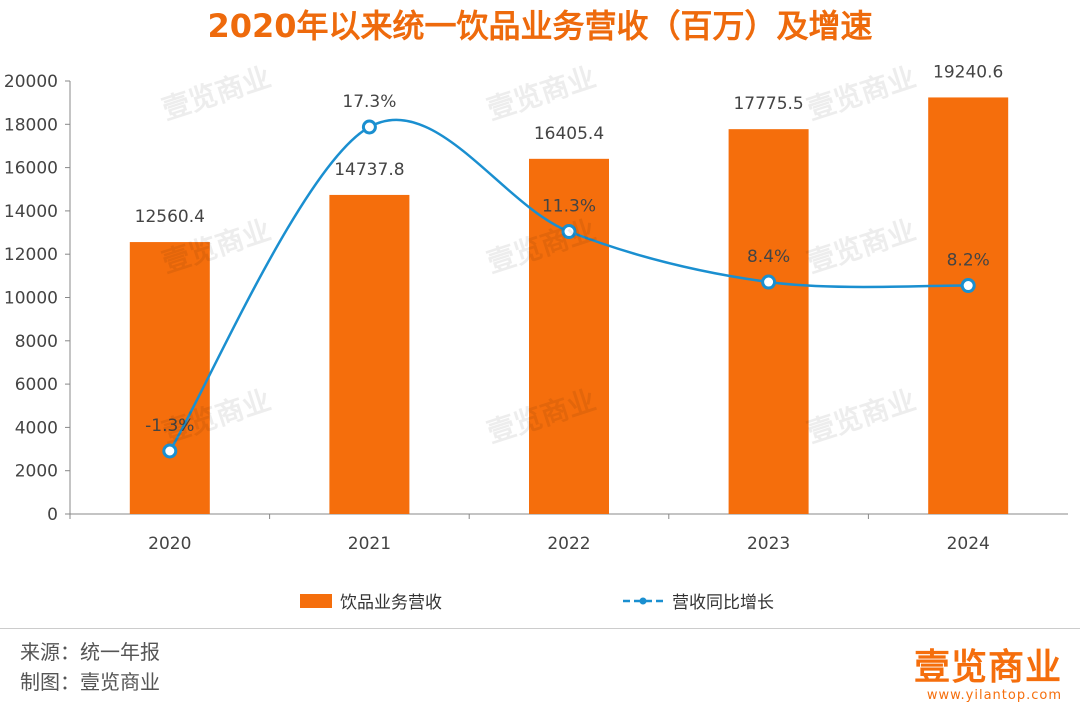  Describe the element at coordinates (968, 544) in the screenshot. I see `x-tick-label: 2024` at that location.